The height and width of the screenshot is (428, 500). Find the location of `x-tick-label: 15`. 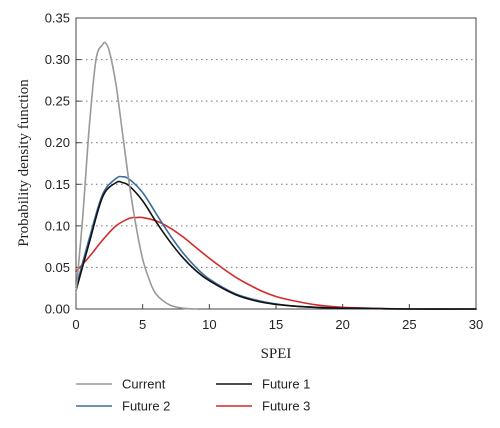

x-tick-label: 15 is located at coordinates (276, 324).